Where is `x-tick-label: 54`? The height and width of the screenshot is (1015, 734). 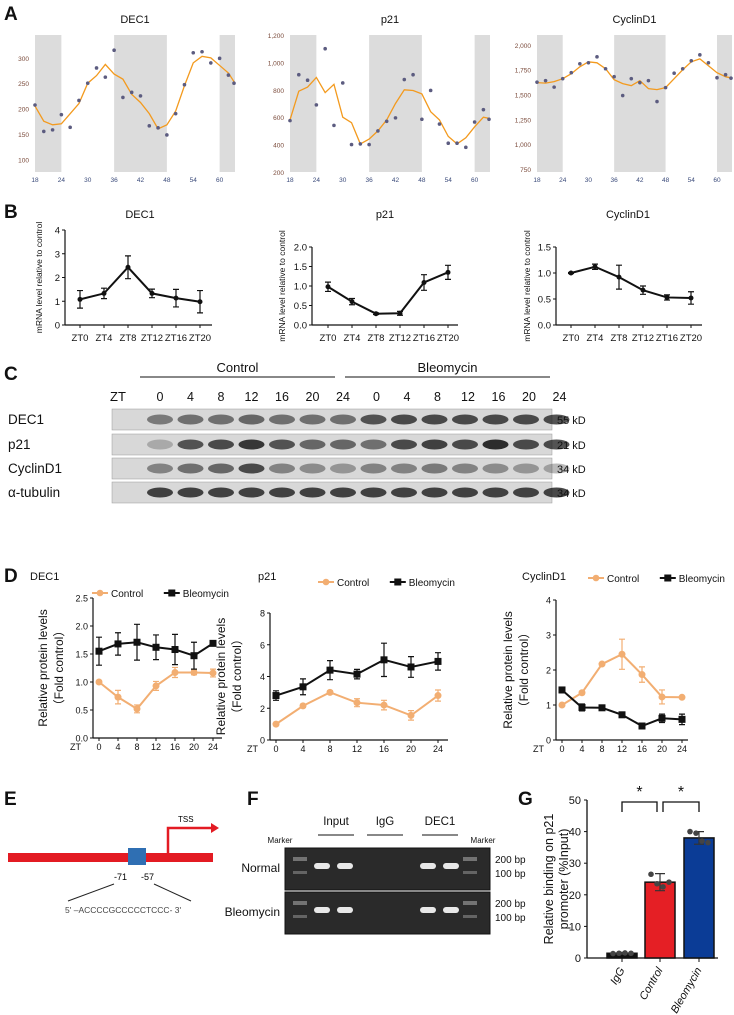 x-tick-label: 54 is located at coordinates (194, 180).